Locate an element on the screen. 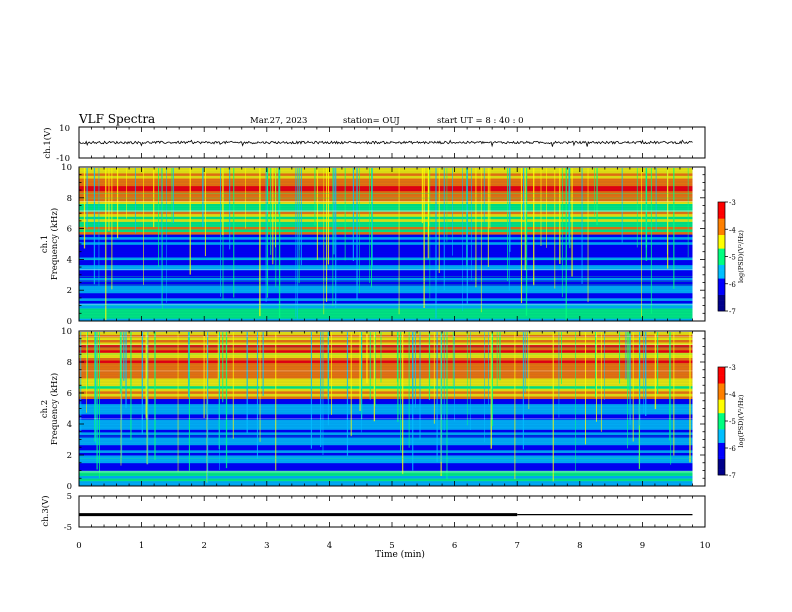 This screenshot has width=792, height=612. frequency-tick-label: 8 is located at coordinates (69, 199).